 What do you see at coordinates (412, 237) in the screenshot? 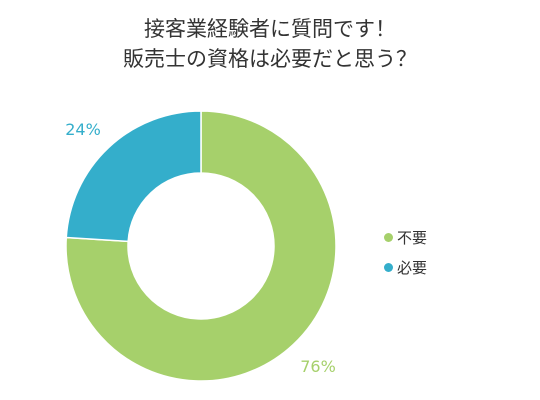
I see `legend-label-fuyou: 不要` at bounding box center [412, 237].